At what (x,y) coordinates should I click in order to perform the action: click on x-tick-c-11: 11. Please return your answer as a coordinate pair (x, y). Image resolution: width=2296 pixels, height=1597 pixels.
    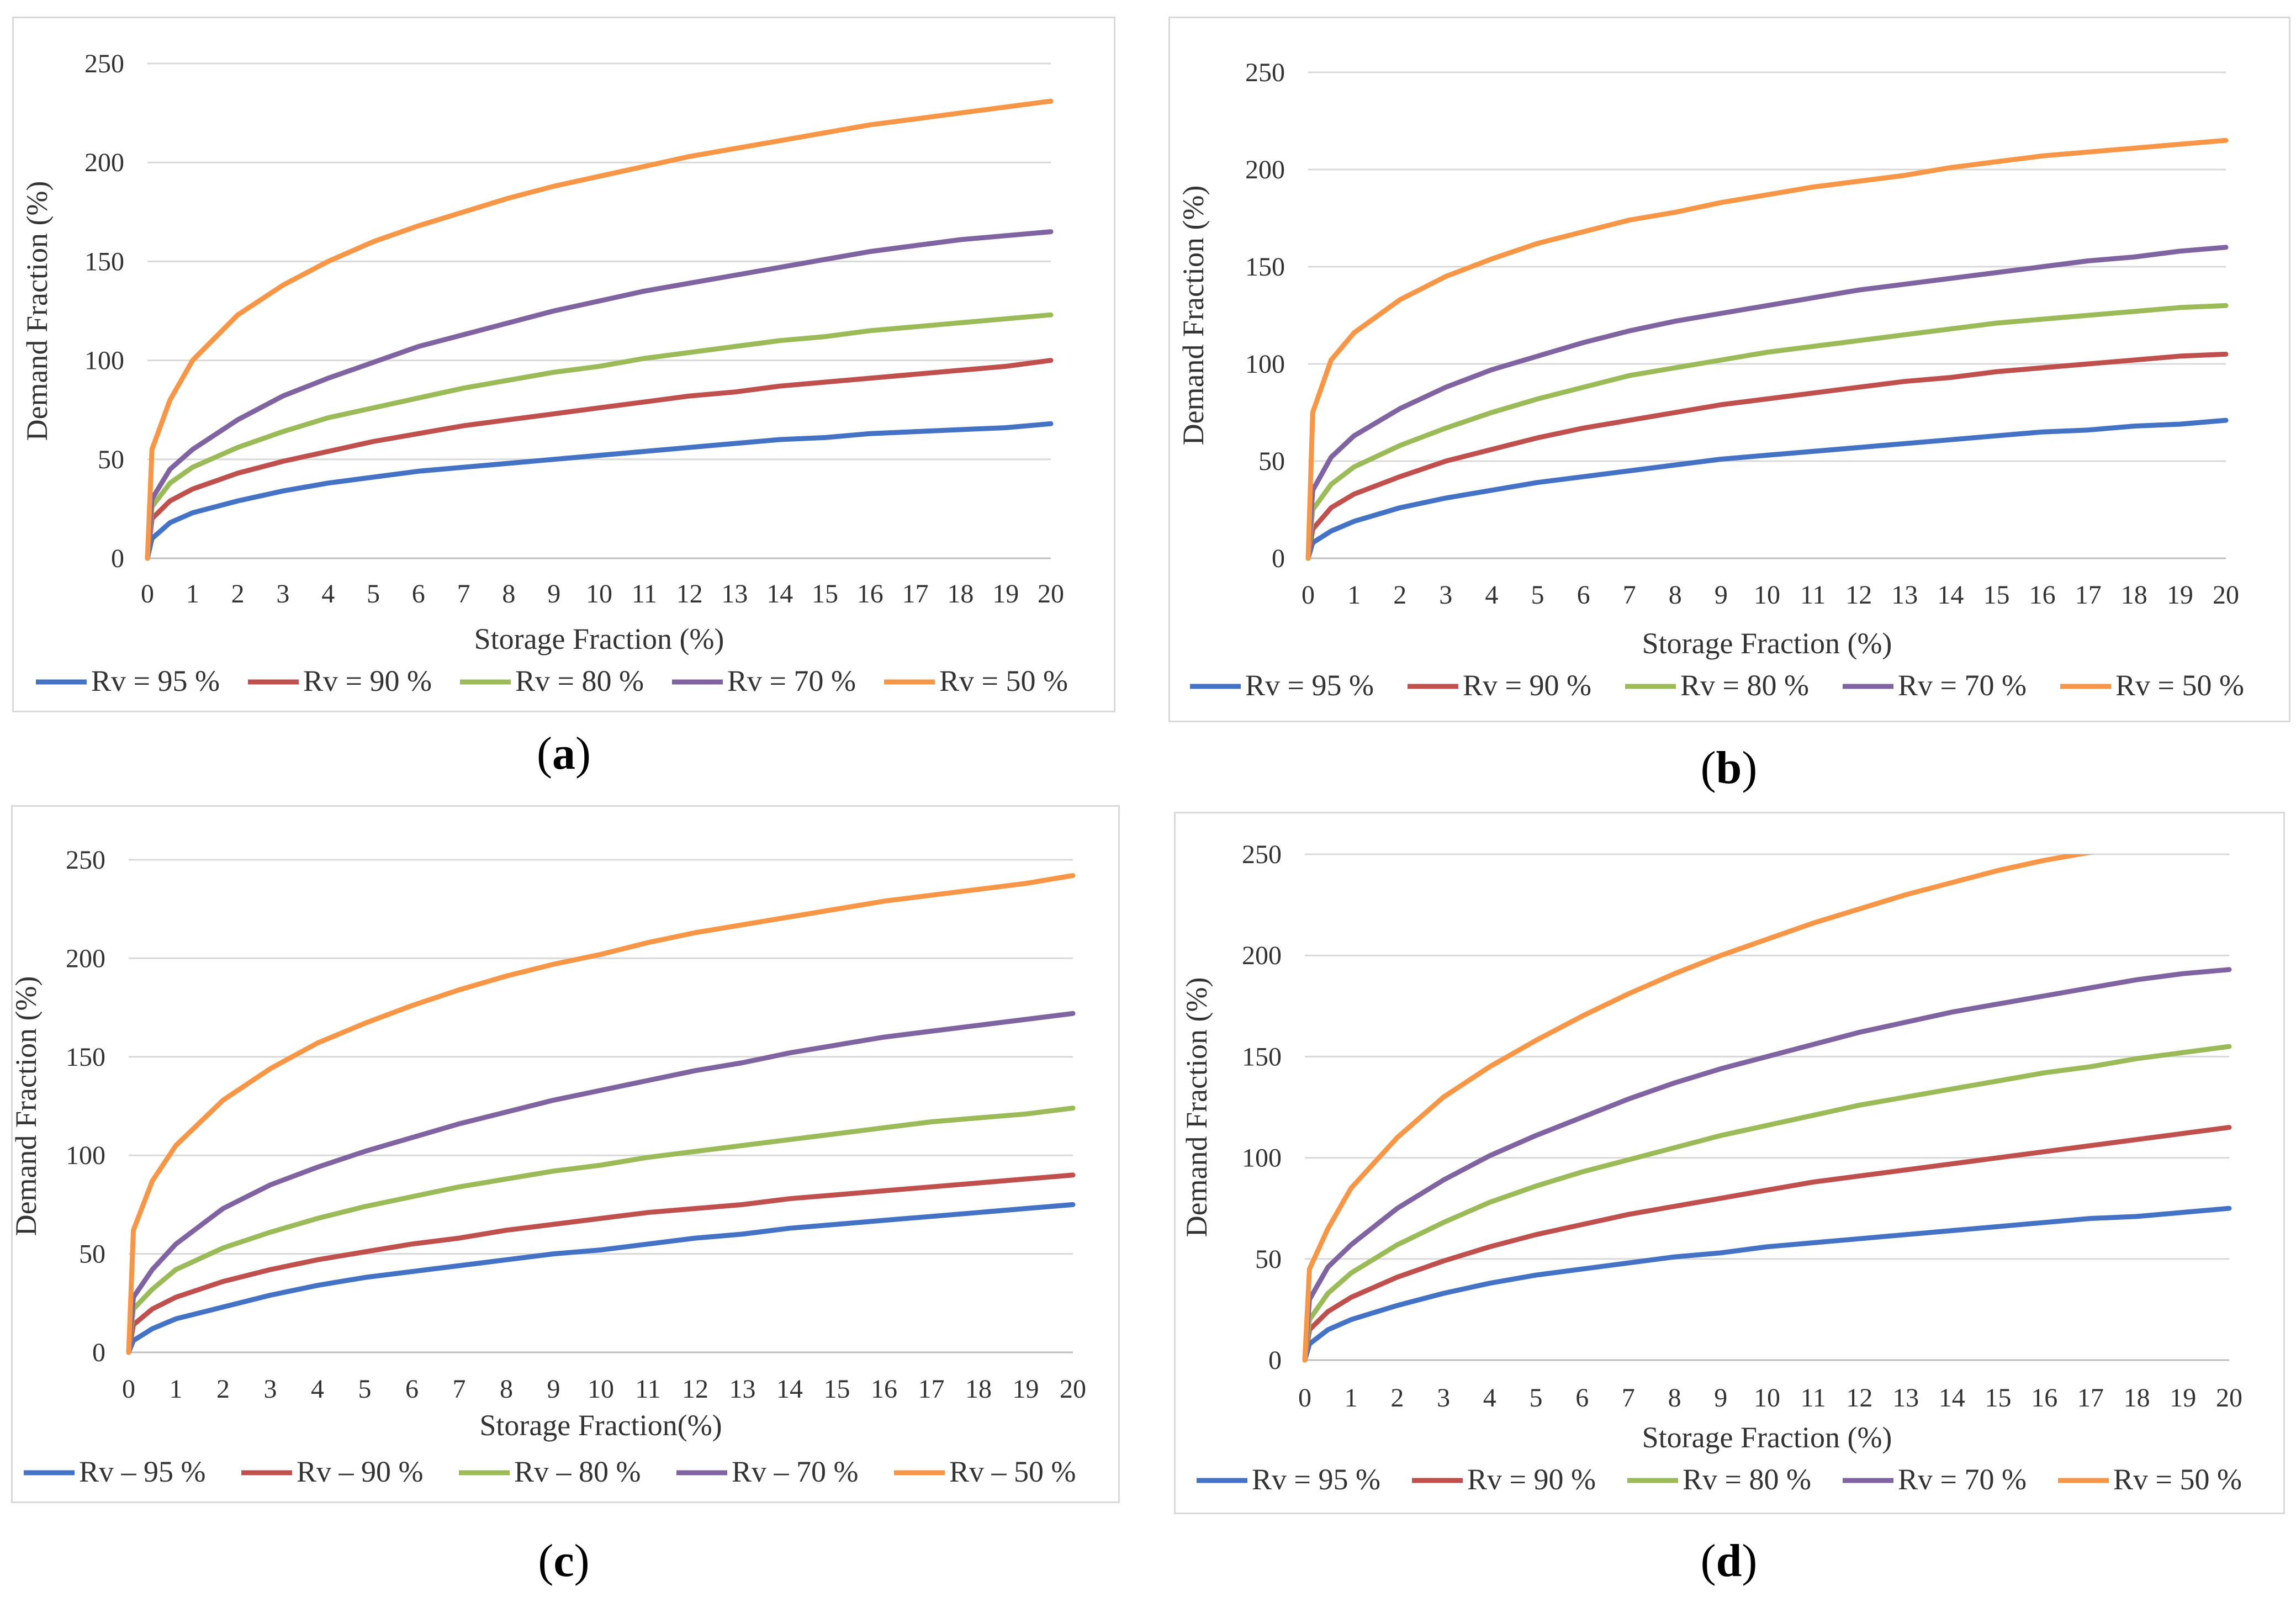
    Looking at the image, I should click on (647, 1389).